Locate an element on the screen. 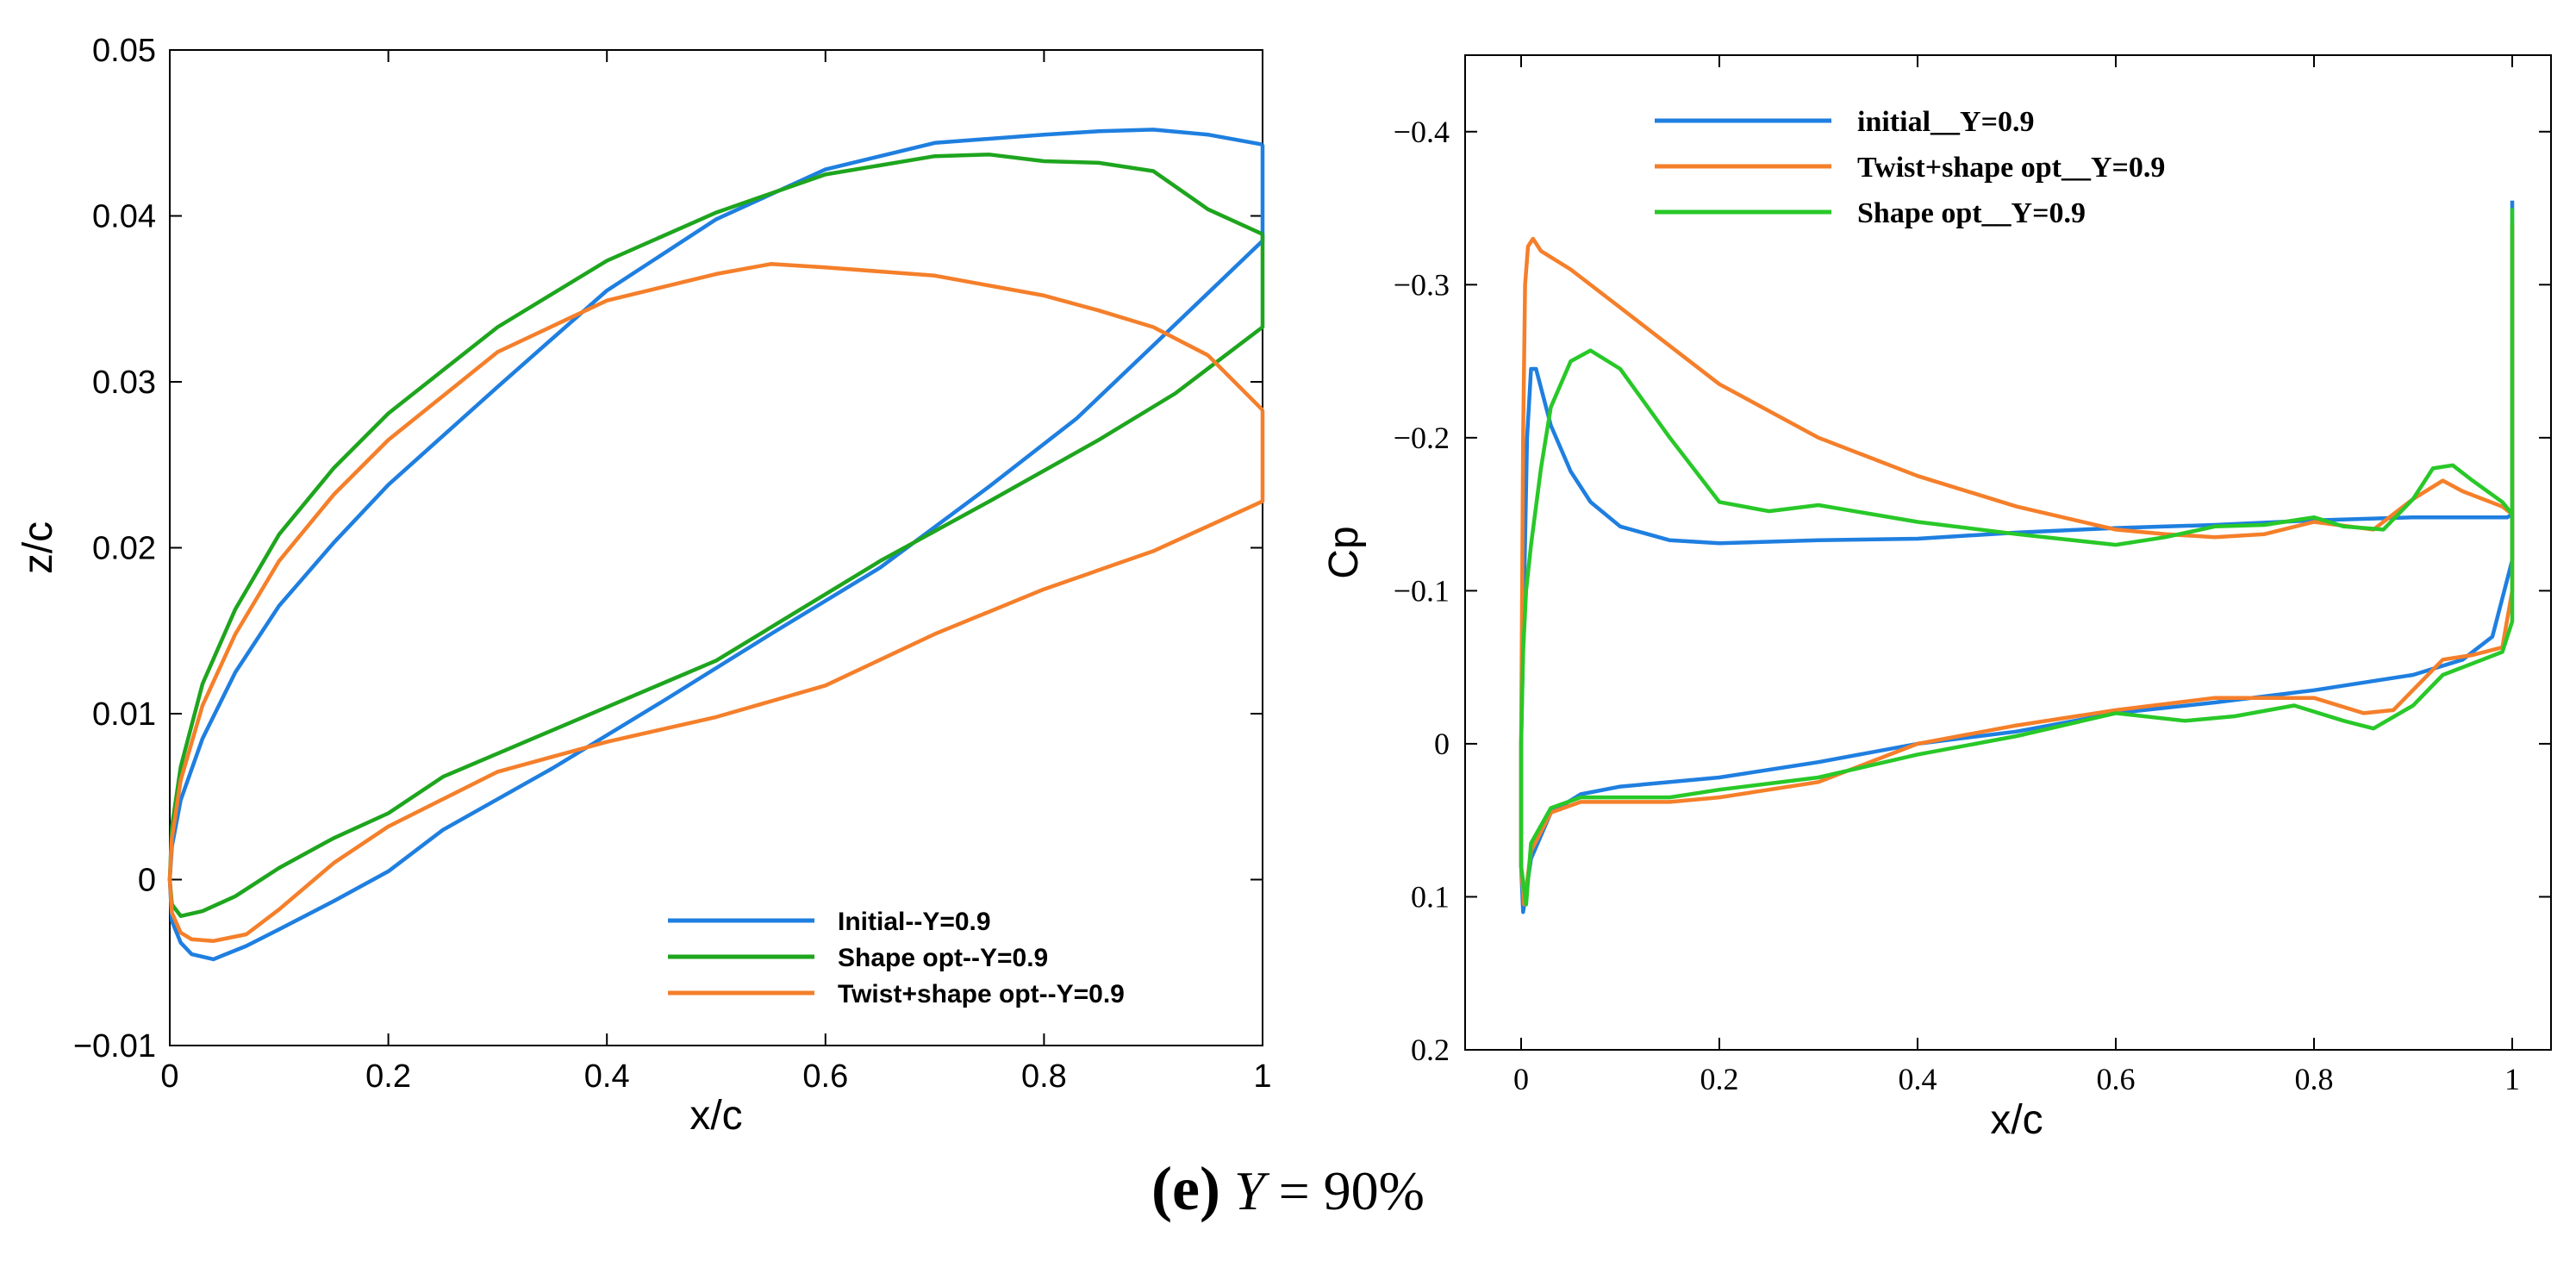 This screenshot has height=1261, width=2576. figure-caption: (e) Y = 90% is located at coordinates (1288, 1188).